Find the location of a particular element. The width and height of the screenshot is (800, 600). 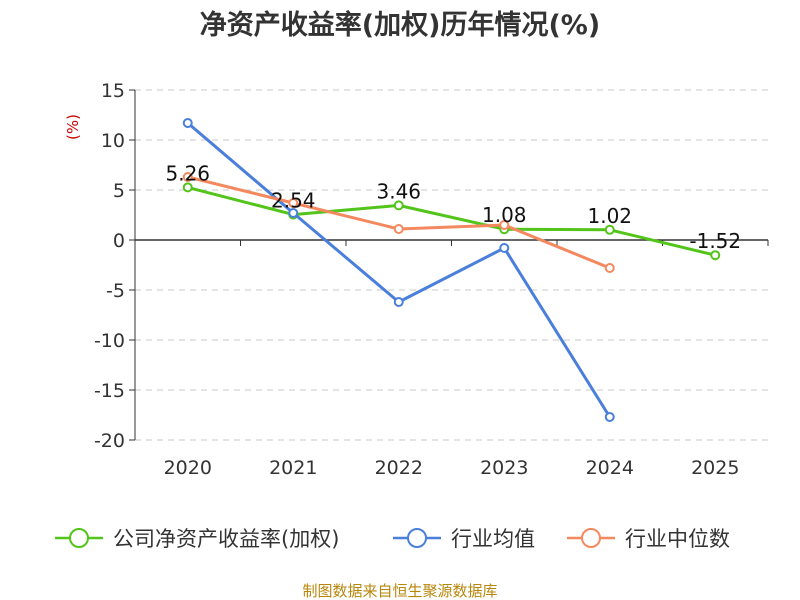

legend-item-2: 行业中位数 is located at coordinates (648, 539).